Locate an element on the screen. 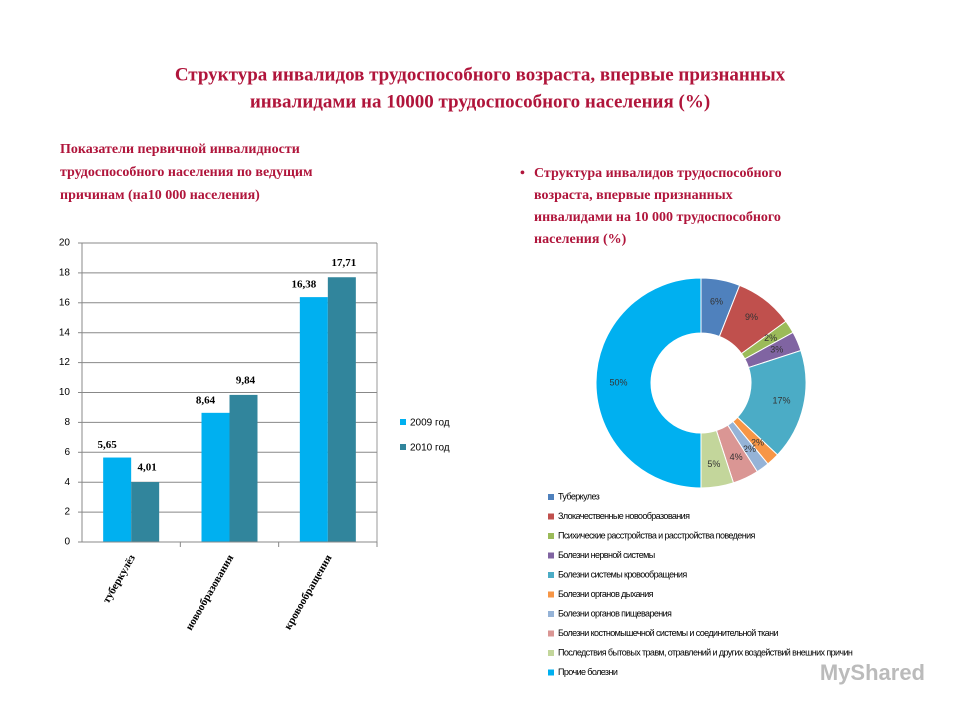  y-tick-label: 6 is located at coordinates (67, 452).